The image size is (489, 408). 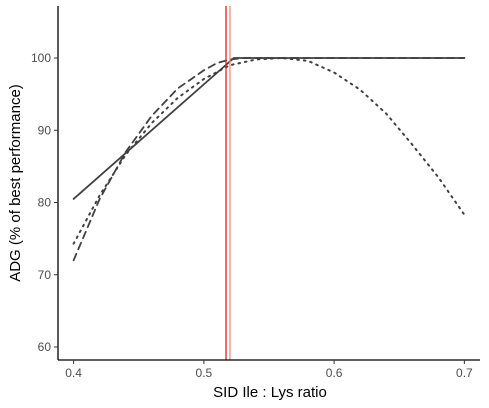 I want to click on x-tick-label: 0.6, so click(x=334, y=373).